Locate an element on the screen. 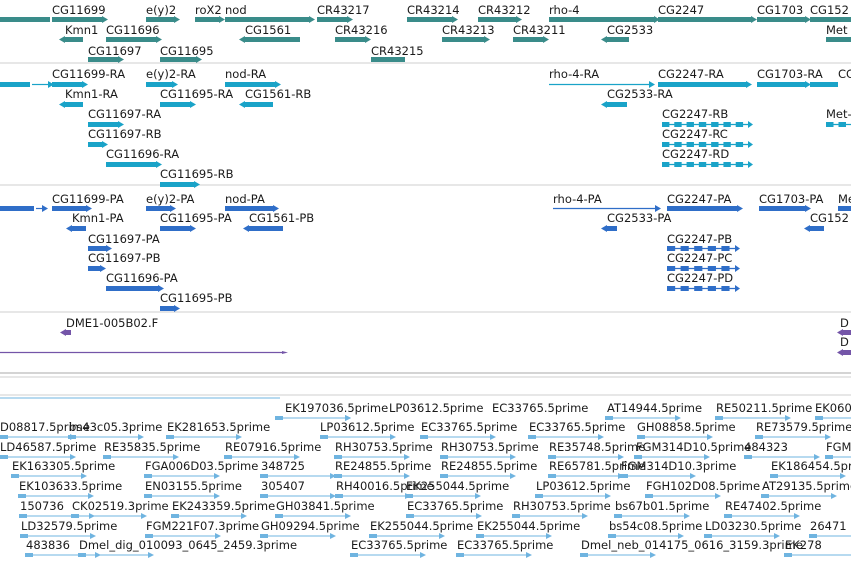 The width and height of the screenshot is (851, 562). est-label: RE35748.5prime is located at coordinates (597, 447).